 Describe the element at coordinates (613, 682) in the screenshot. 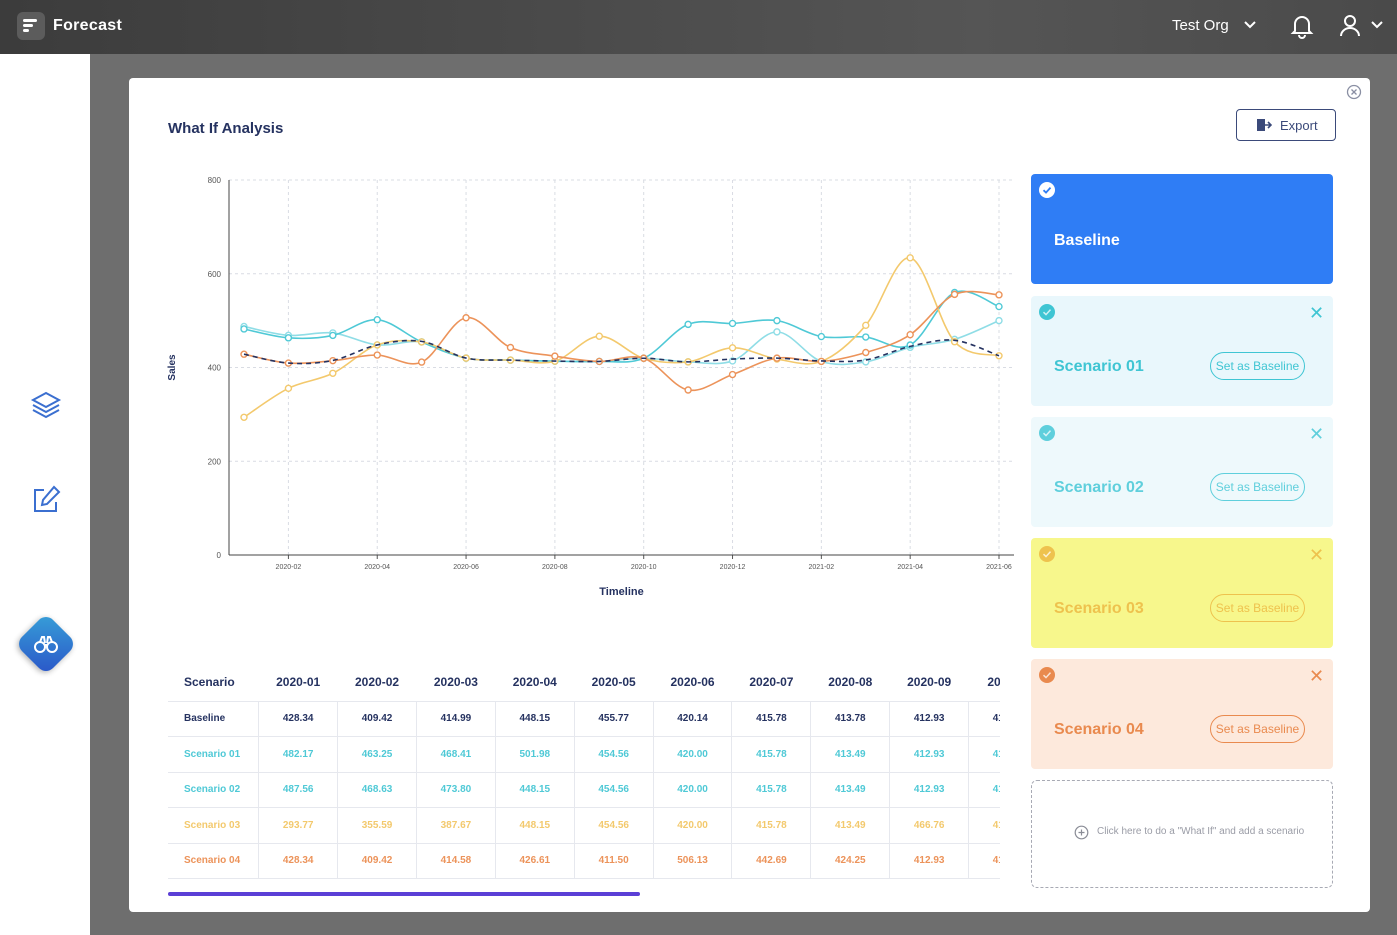

I see `table-header-month: 2020-05` at that location.